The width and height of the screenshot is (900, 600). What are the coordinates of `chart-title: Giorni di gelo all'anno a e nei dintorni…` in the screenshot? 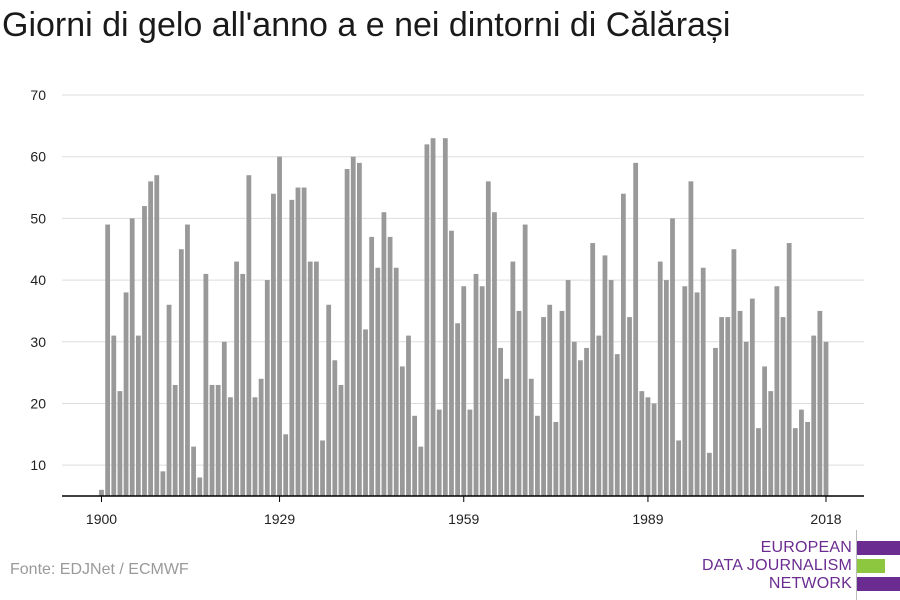 It's located at (366, 25).